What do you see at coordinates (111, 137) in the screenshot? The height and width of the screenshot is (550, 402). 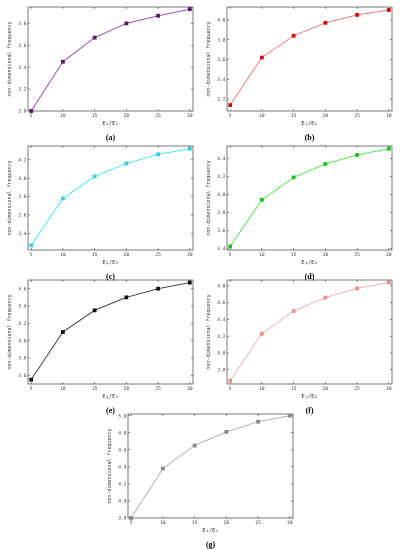 I see `panel-caption: (a)` at bounding box center [111, 137].